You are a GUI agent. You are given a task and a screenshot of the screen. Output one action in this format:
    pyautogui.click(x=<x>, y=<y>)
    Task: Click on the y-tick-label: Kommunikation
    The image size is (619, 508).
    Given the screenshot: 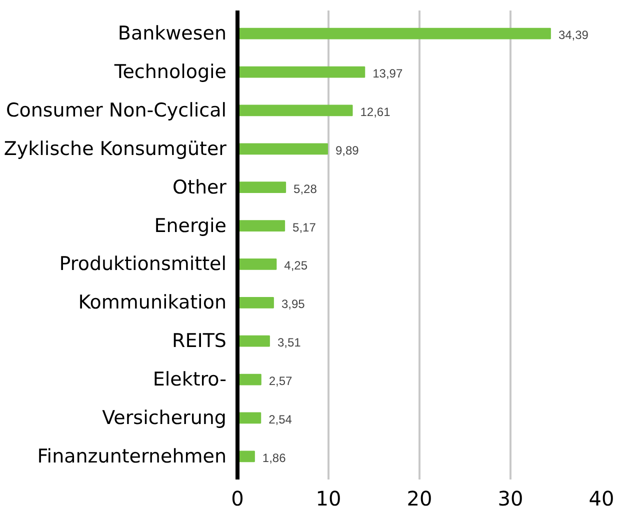 What is the action you would take?
    pyautogui.click(x=152, y=303)
    